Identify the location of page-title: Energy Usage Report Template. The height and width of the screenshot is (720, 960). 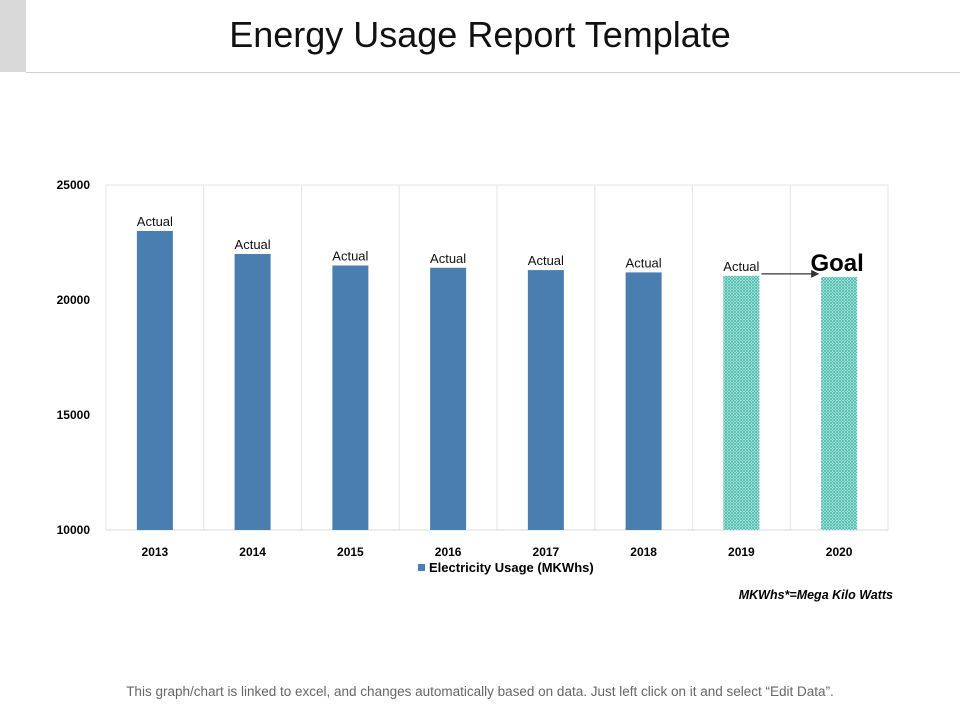
(480, 34).